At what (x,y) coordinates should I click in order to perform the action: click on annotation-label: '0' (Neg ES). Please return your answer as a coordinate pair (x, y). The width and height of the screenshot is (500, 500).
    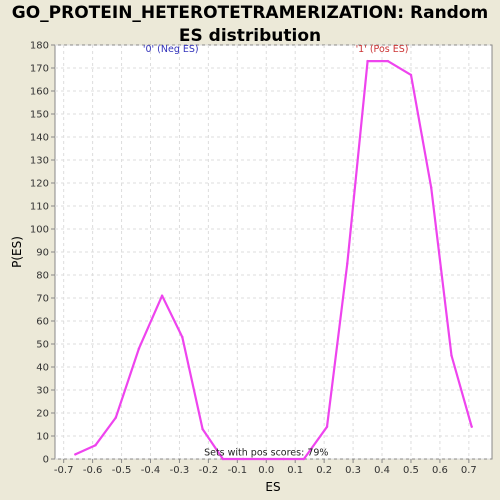
    Looking at the image, I should click on (171, 49).